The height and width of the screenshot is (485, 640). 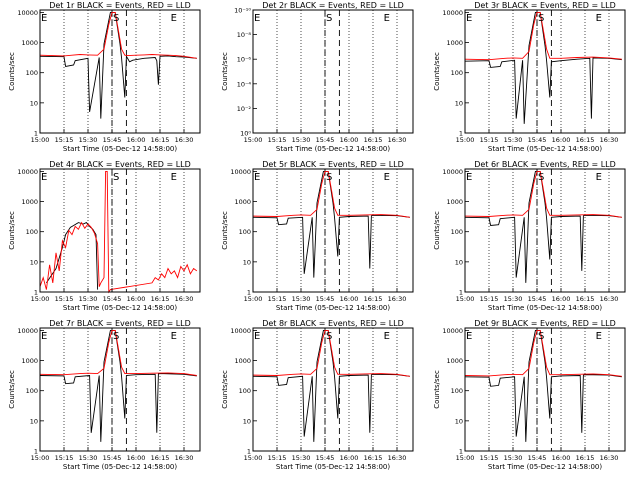 I want to click on y-tick-label: 10⁻¹⁰, so click(x=242, y=11).